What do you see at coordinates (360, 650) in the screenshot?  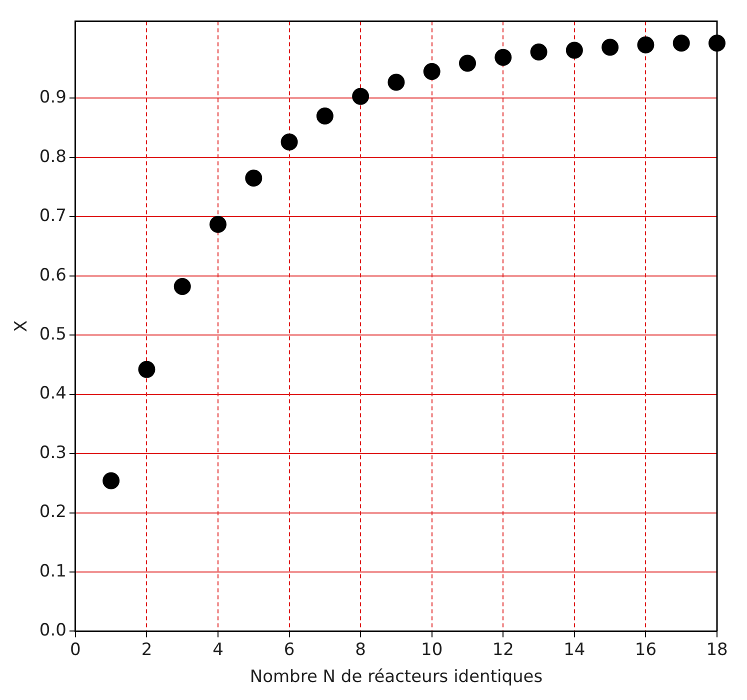 I see `x-tick-label: 8` at bounding box center [360, 650].